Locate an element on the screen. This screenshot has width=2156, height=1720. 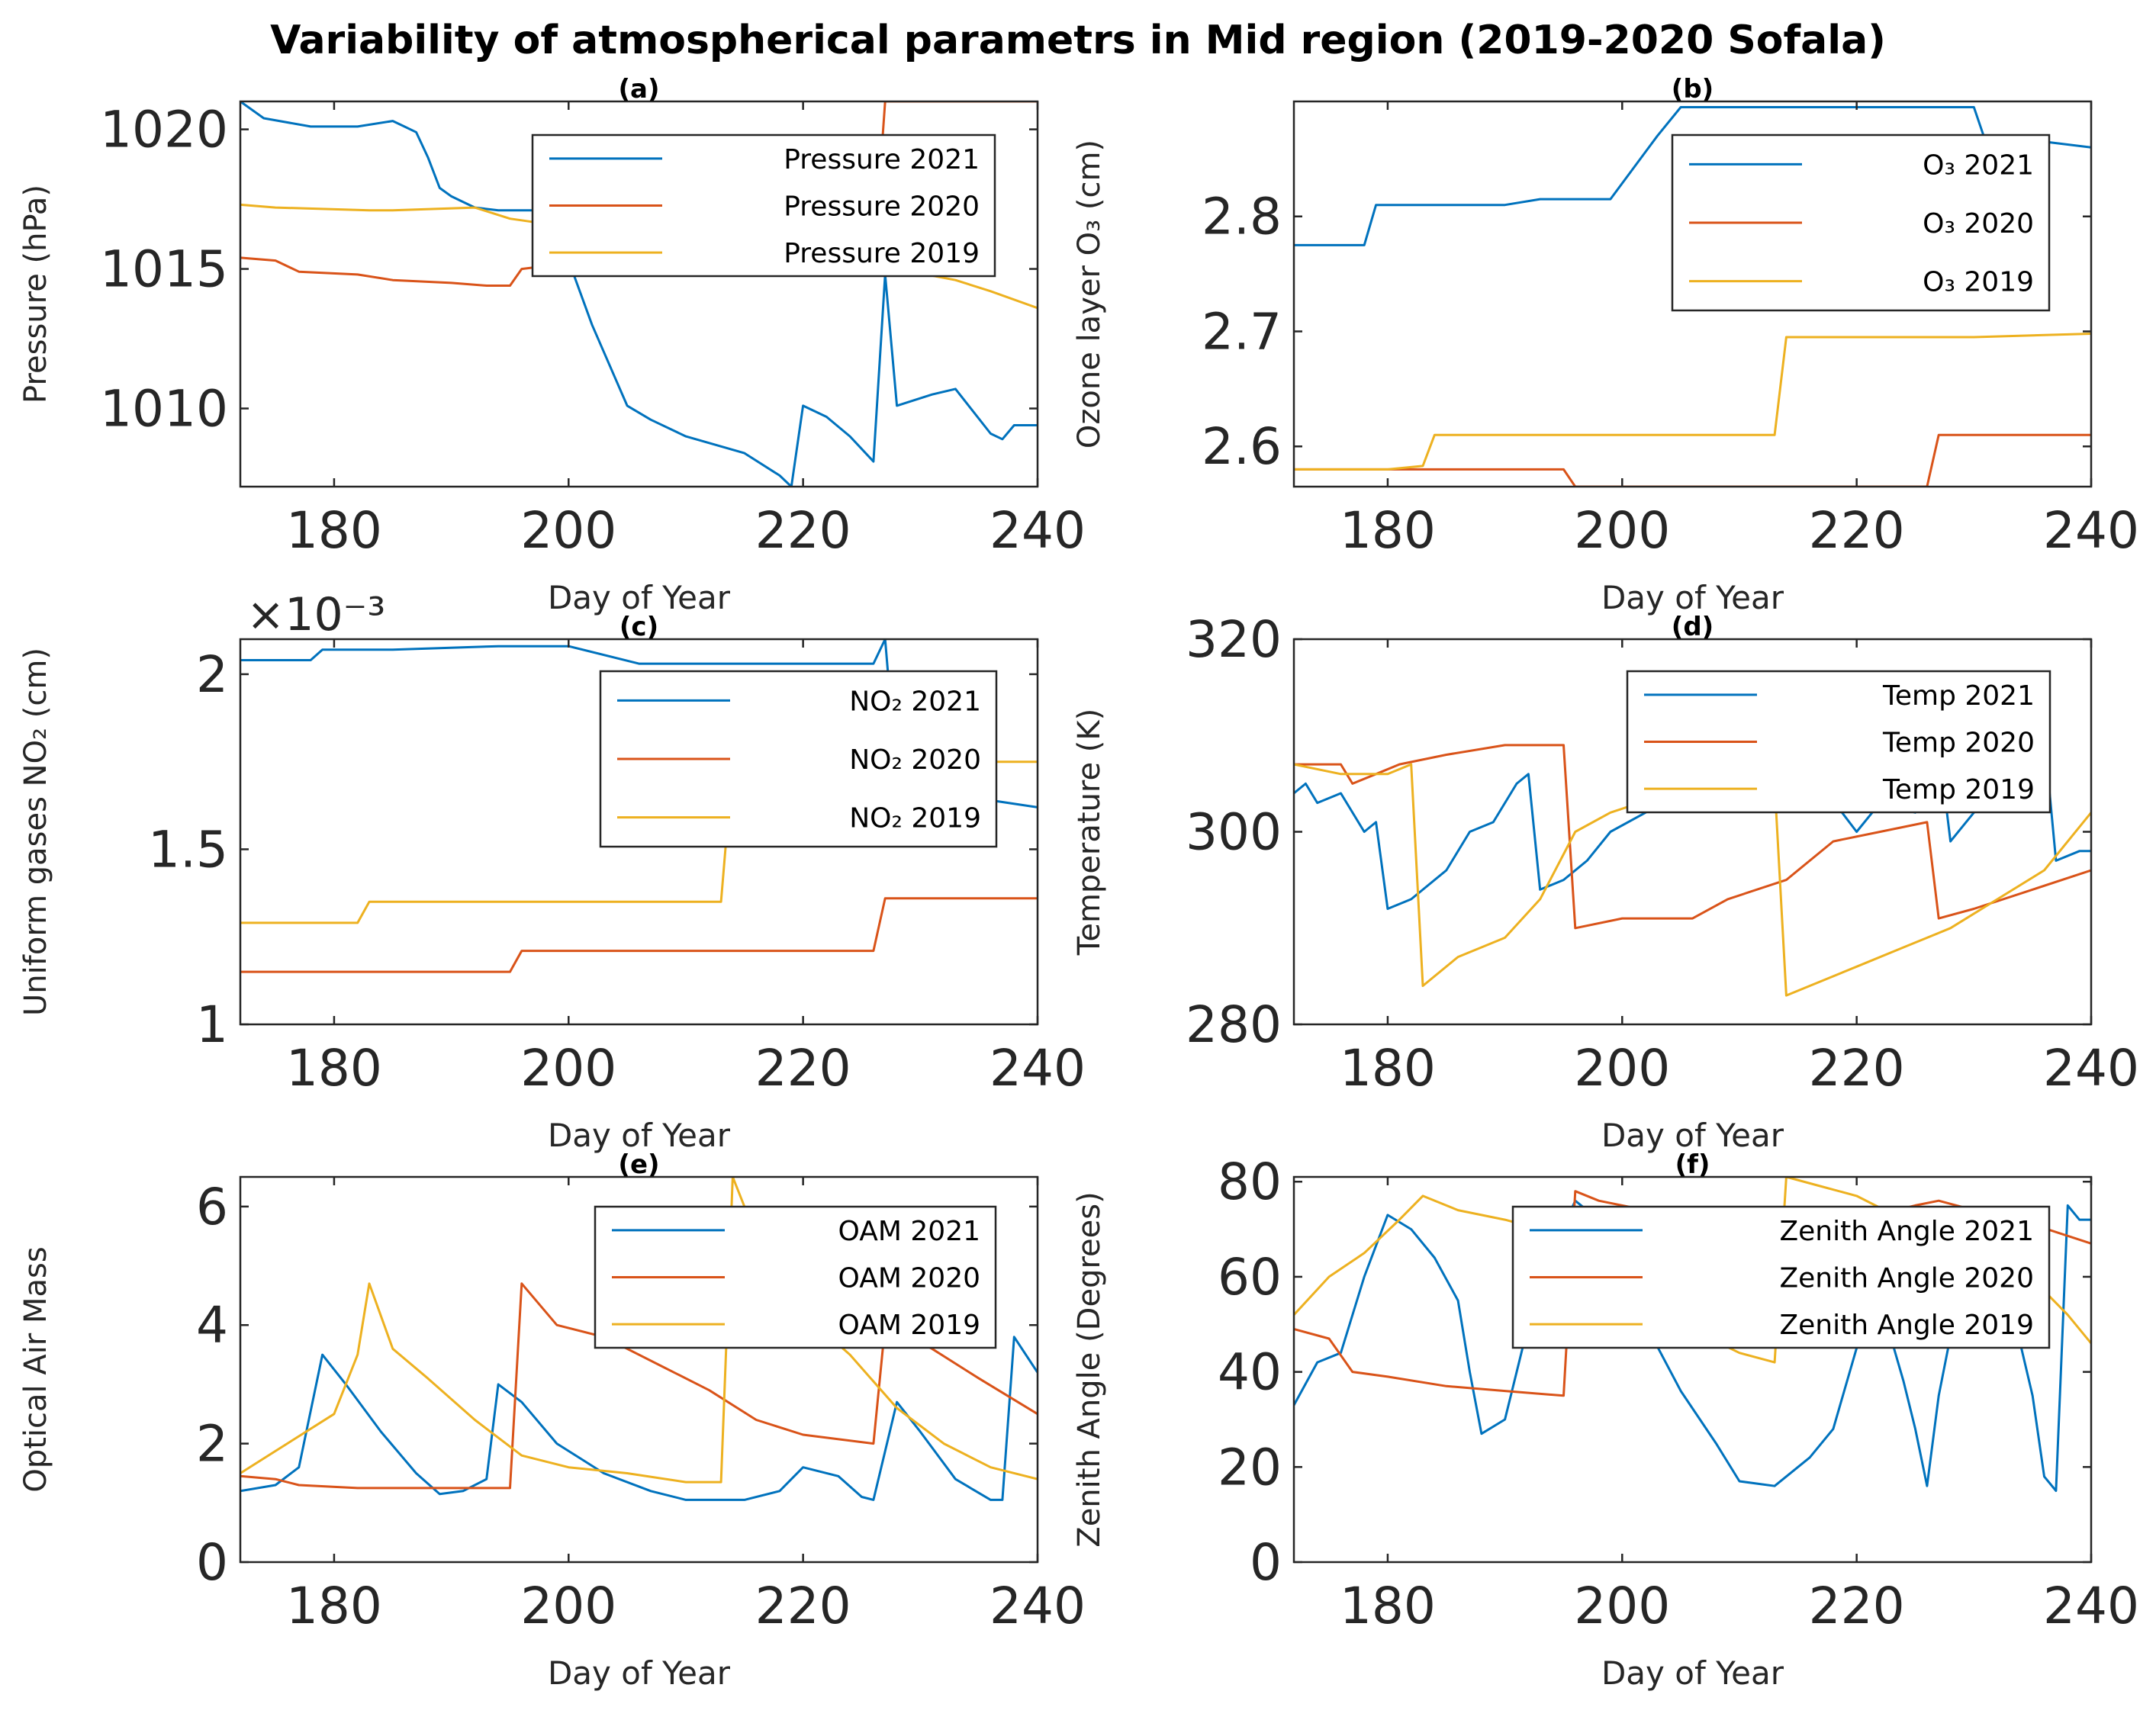
y-axis-label: Optical Air Mass is located at coordinates (35, 1369).